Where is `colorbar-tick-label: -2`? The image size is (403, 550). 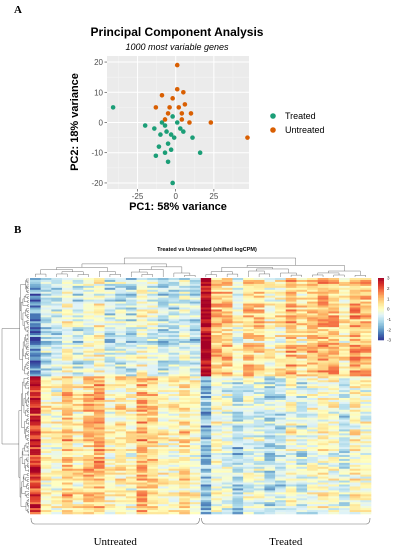 colorbar-tick-label: -2 is located at coordinates (389, 329).